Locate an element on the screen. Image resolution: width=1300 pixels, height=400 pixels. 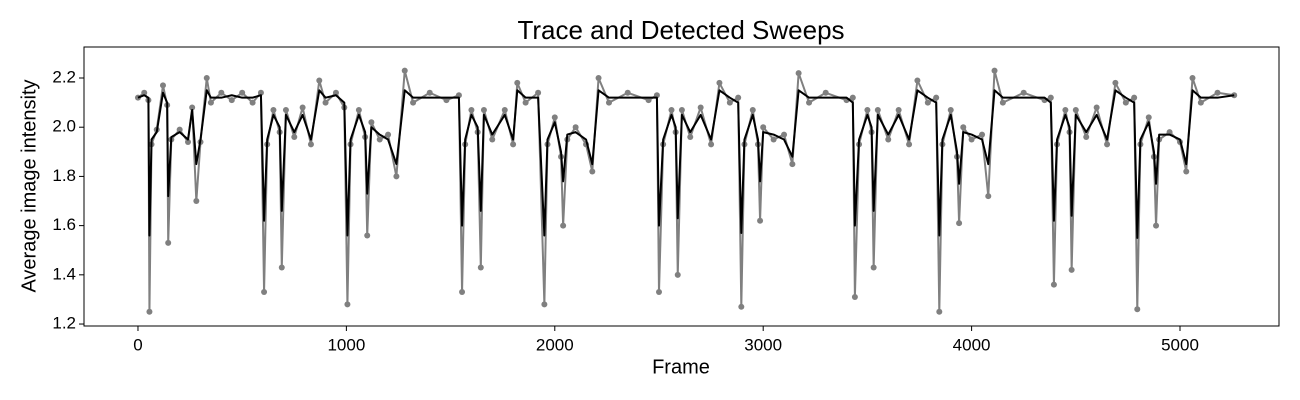
y-tick-label: 1.4 is located at coordinates (64, 273).